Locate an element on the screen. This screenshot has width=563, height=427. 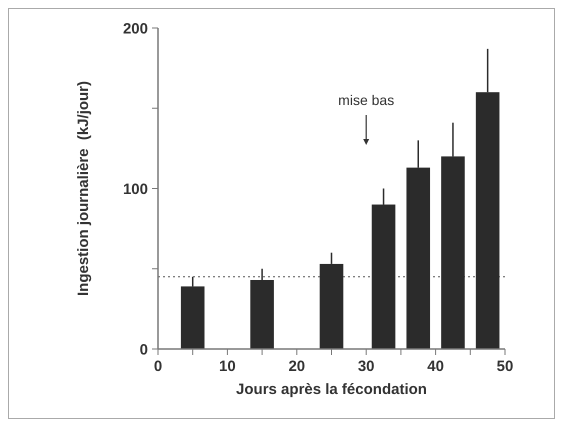
y-tick-label: 100 is located at coordinates (135, 189).